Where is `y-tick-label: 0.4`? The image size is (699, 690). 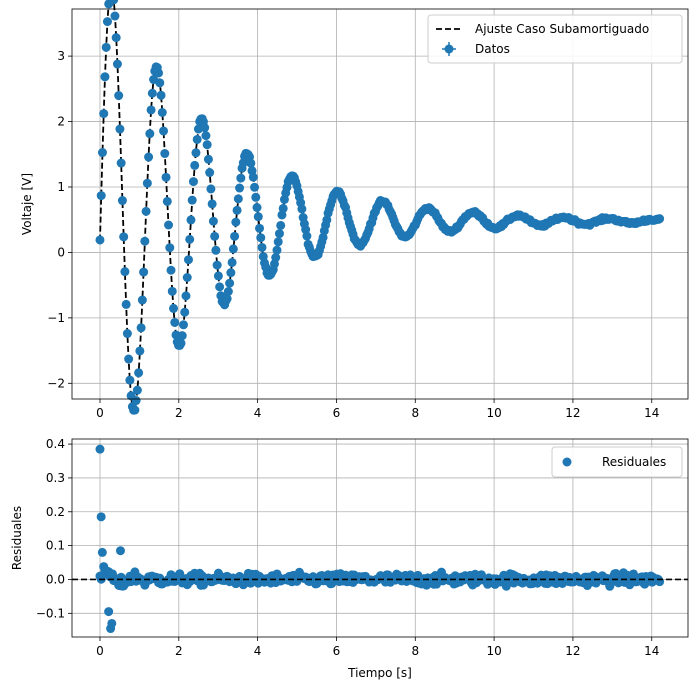 y-tick-label: 0.4 is located at coordinates (55, 444).